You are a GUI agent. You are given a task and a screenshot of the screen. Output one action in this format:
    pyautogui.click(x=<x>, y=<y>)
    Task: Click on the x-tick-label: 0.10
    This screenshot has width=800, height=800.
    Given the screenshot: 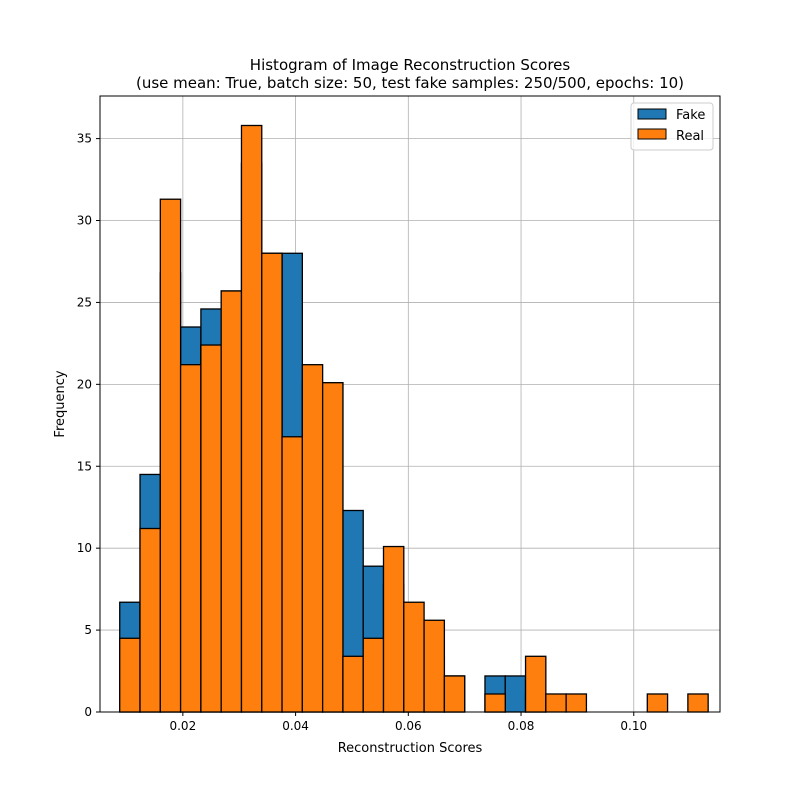 What is the action you would take?
    pyautogui.click(x=633, y=726)
    